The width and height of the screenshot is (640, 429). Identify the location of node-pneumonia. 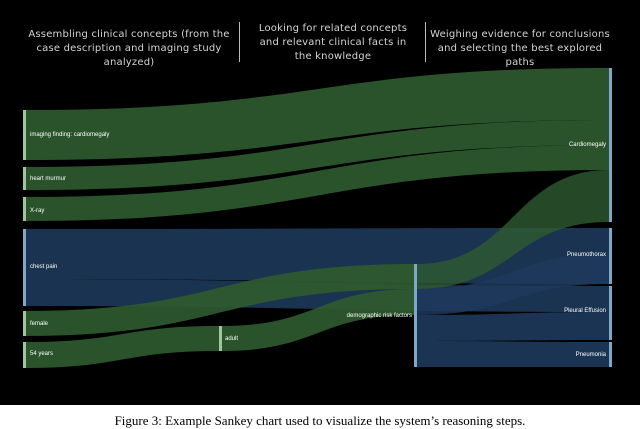
(610, 354).